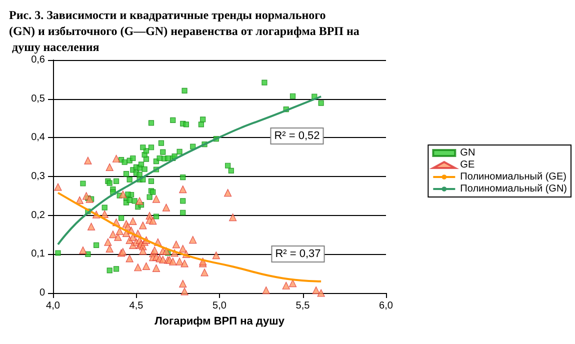  What do you see at coordinates (298, 254) in the screenshot?
I see `annotation: R² = 0,37` at bounding box center [298, 254].